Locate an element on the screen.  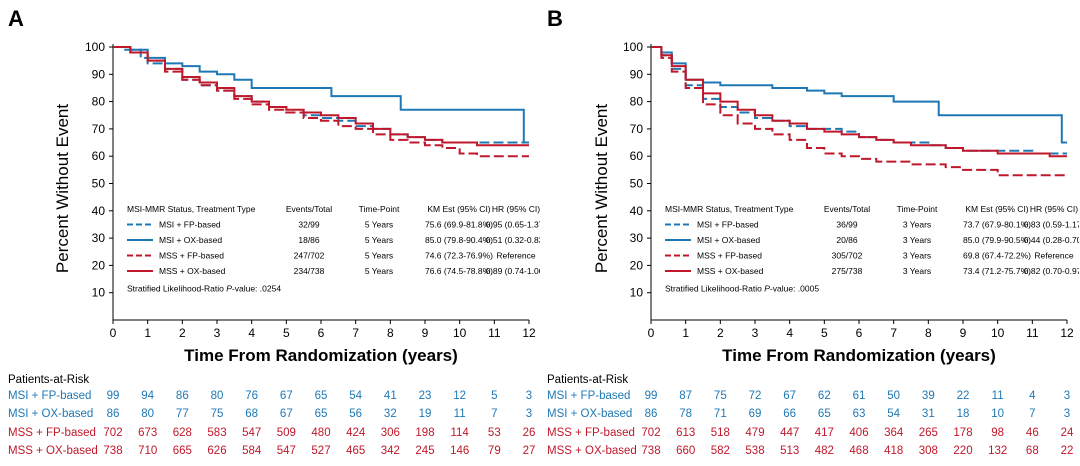
risk-count: 547 is located at coordinates (252, 433).